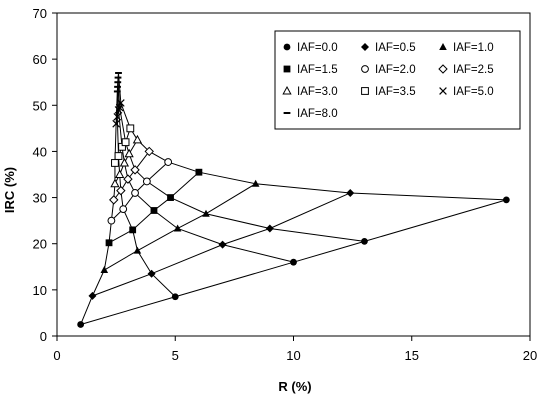 The height and width of the screenshot is (402, 542). I want to click on y-axis-title: IRC (%), so click(9, 190).